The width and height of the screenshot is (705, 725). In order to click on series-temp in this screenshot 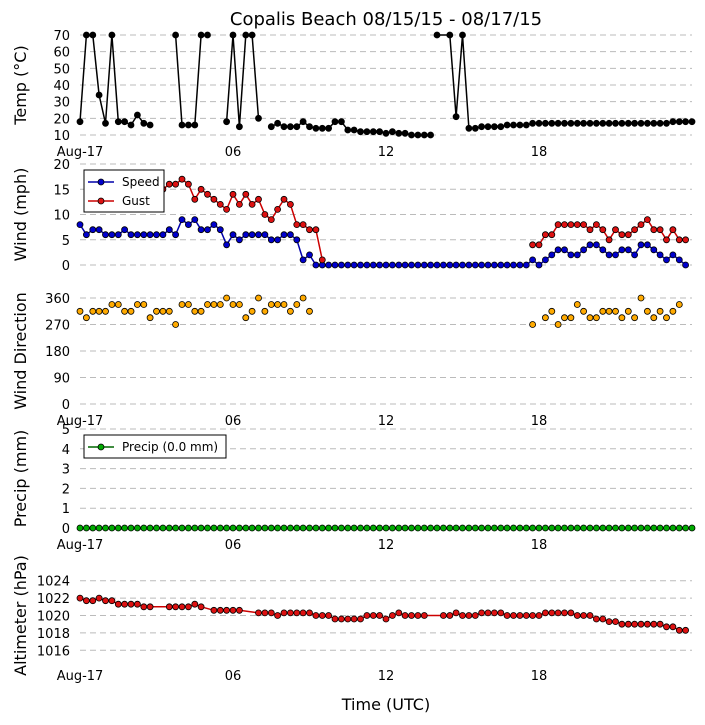, I will do `click(386, 85)`.